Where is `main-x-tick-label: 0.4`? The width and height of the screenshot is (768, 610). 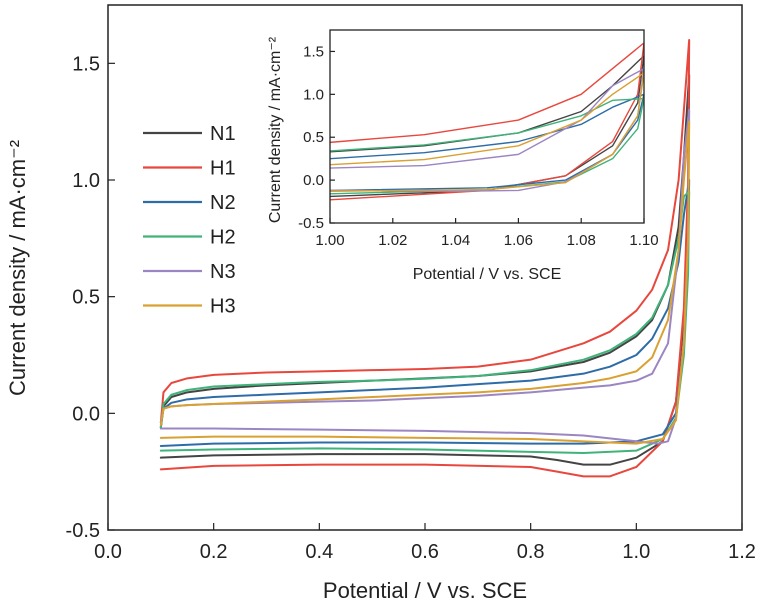
main-x-tick-label: 0.4 is located at coordinates (319, 552).